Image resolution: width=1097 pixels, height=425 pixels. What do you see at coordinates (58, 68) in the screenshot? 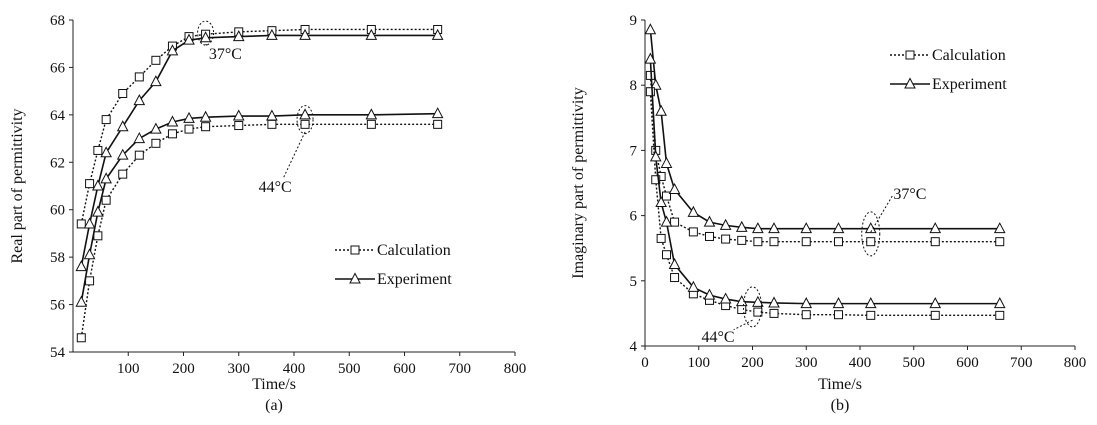
I see `y-tick-label: 66` at bounding box center [58, 68].